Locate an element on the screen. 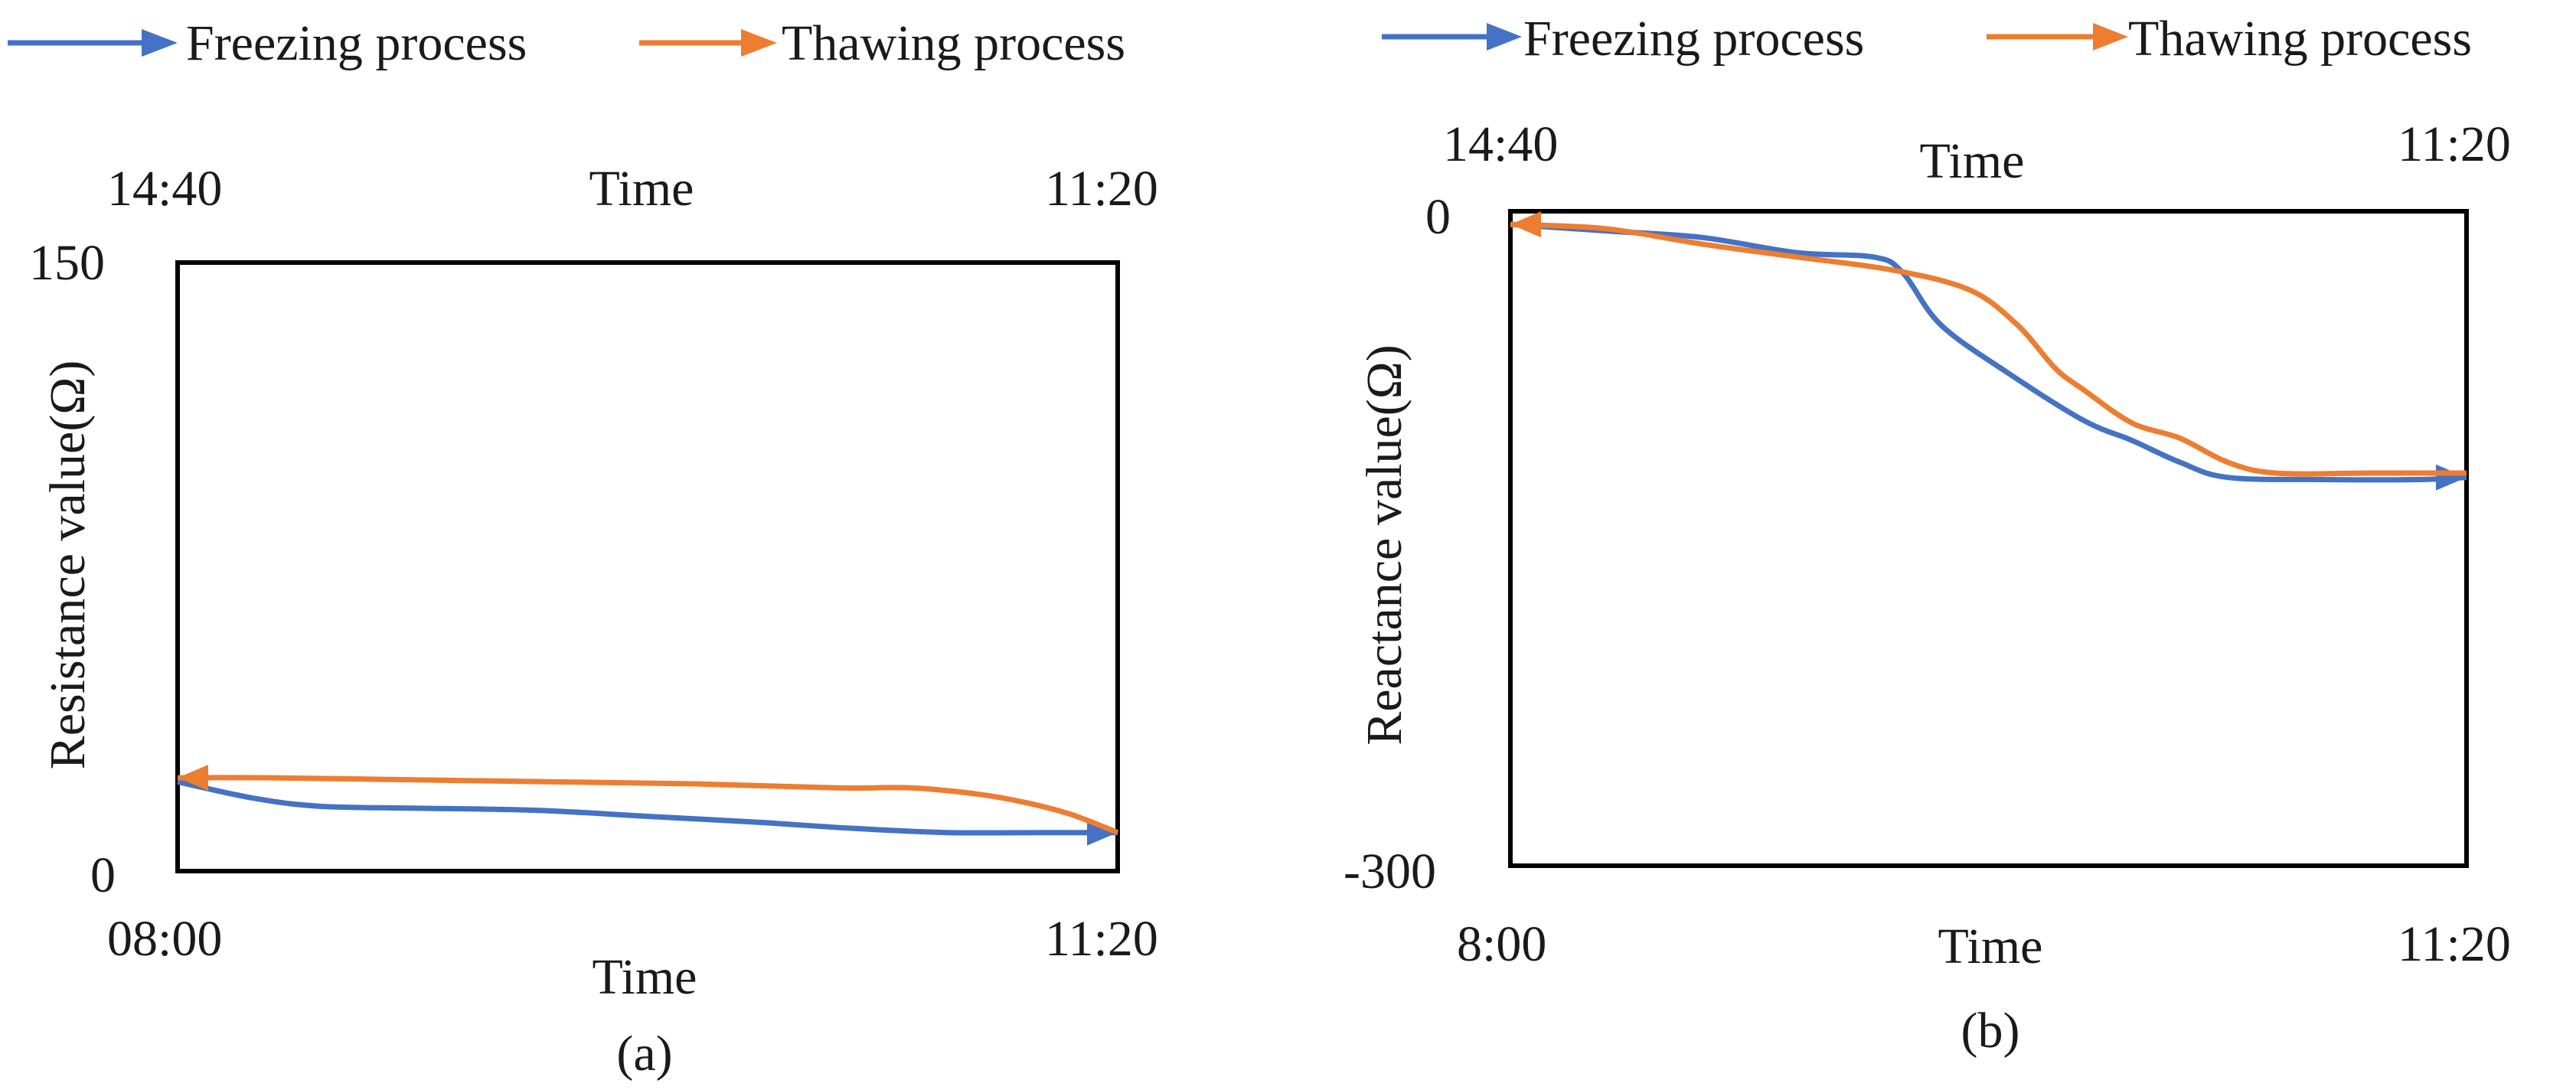  plot-area-b is located at coordinates (1989, 351).